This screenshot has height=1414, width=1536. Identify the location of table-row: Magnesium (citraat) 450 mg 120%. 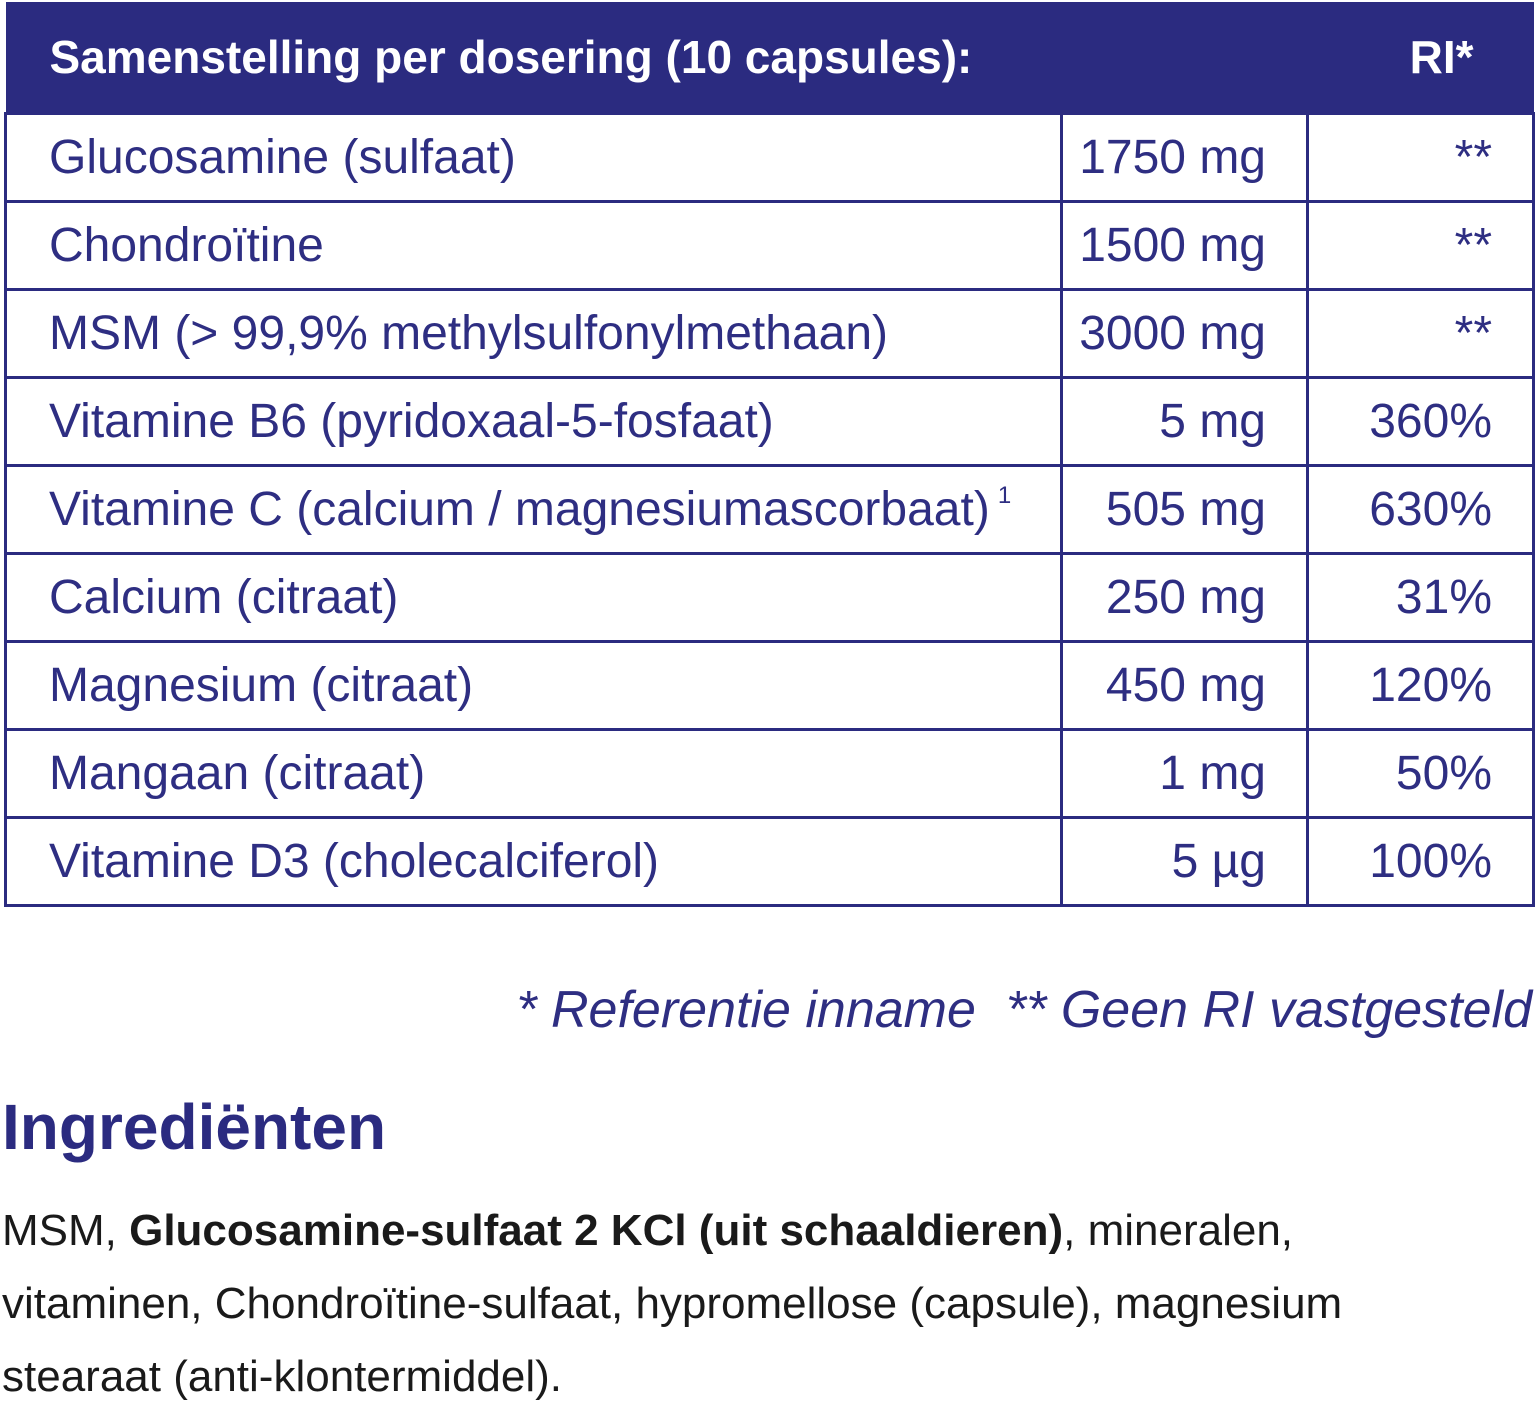
(769, 685).